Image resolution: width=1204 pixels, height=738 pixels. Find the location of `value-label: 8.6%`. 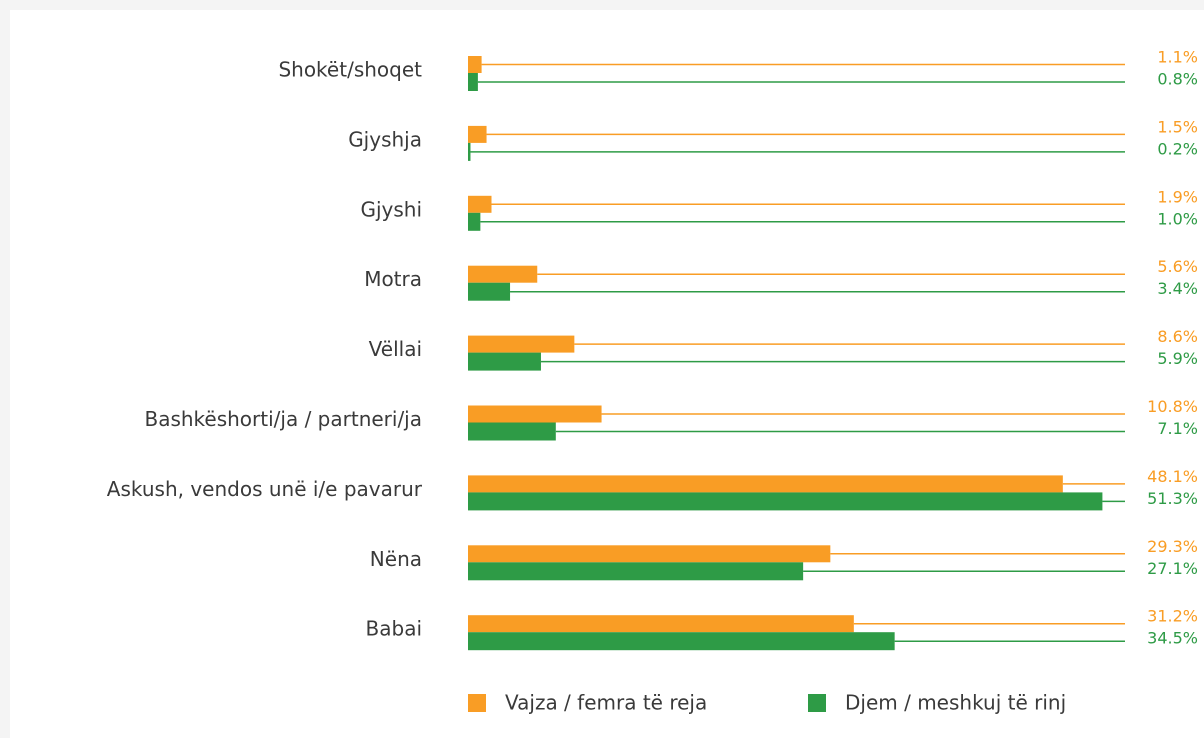

value-label: 8.6% is located at coordinates (1177, 336).